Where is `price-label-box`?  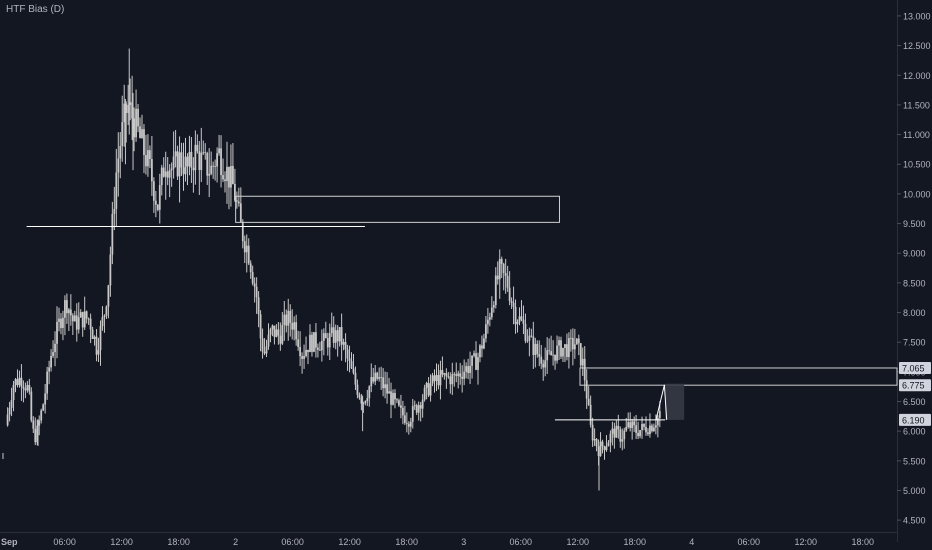 price-label-box is located at coordinates (915, 419).